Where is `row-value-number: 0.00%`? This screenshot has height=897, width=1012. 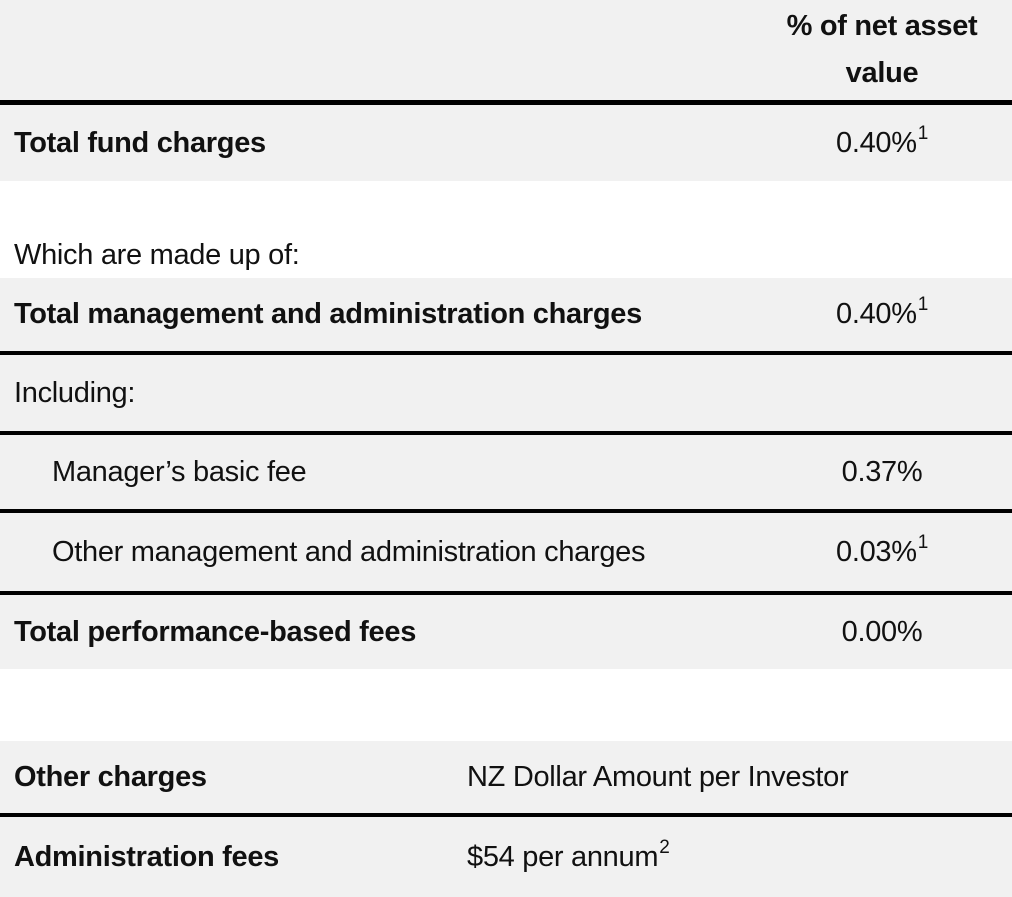 row-value-number: 0.00% is located at coordinates (882, 631).